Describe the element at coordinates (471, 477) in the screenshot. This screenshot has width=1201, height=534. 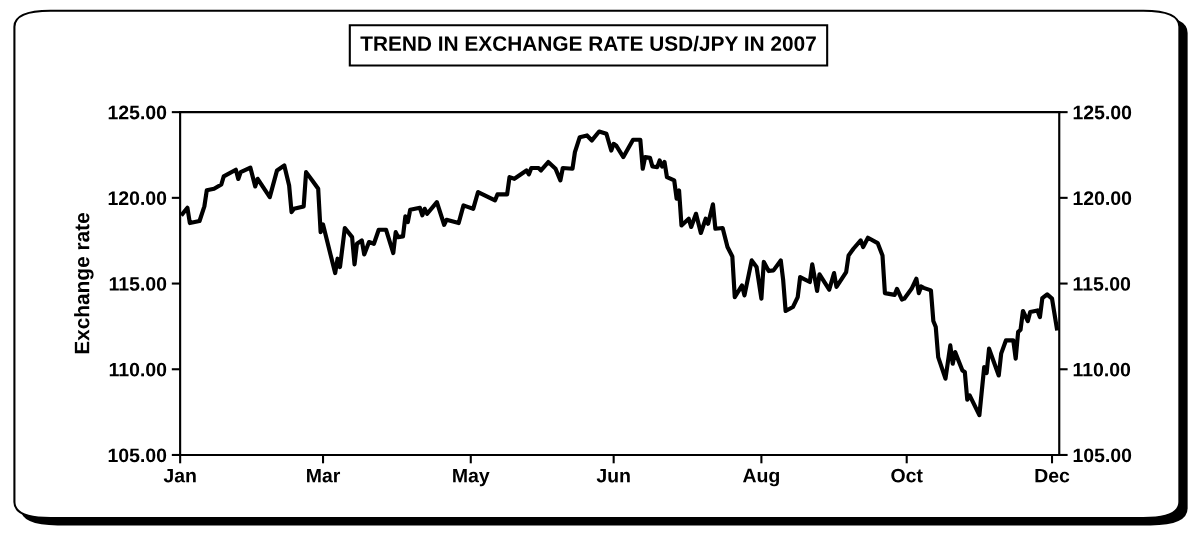
I see `x-tick-label: May` at that location.